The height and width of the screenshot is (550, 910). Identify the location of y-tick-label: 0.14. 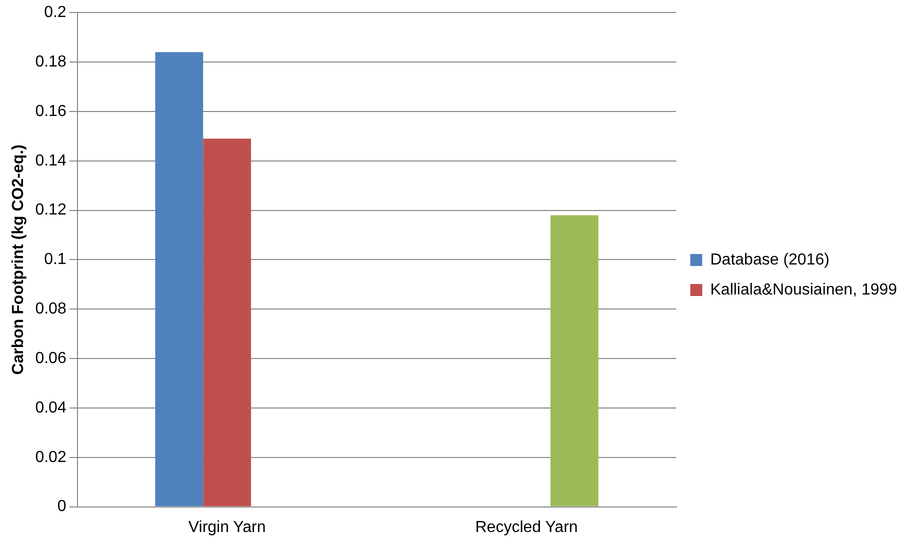
(50, 161).